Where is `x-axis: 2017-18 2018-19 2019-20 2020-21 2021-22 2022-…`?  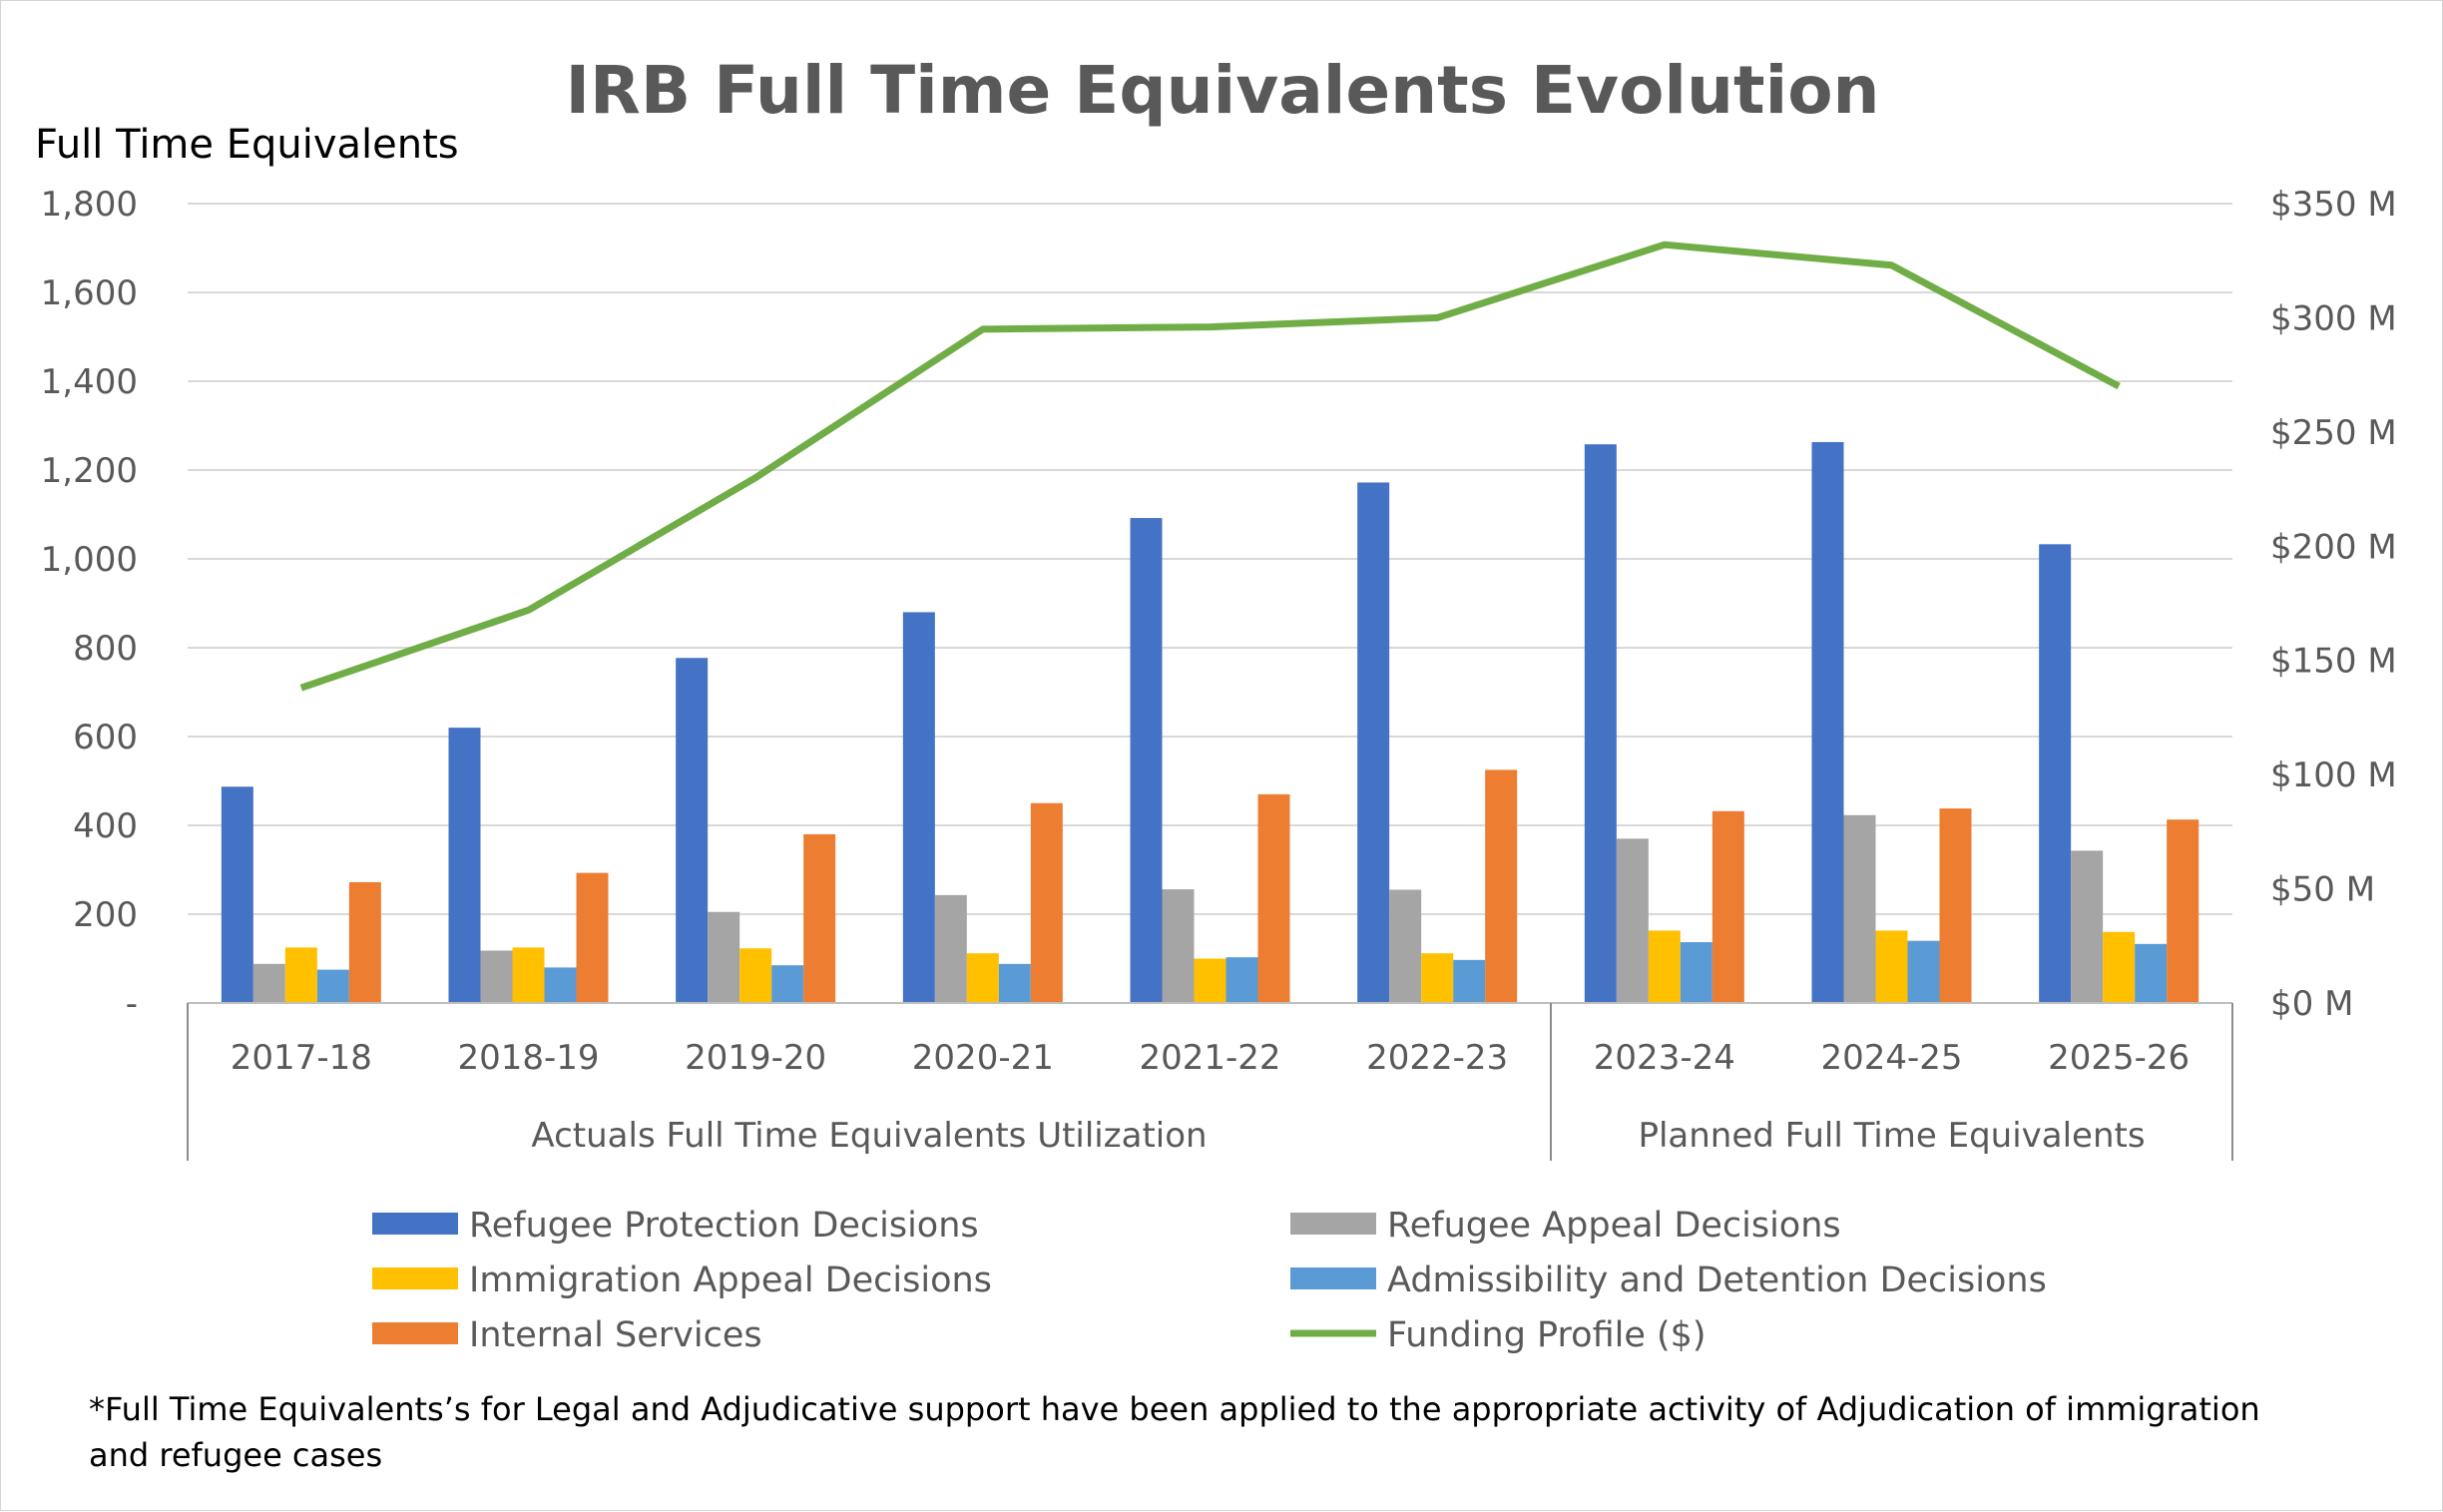
x-axis: 2017-18 2018-19 2019-20 2020-21 2021-22 2022-… is located at coordinates (1210, 1081).